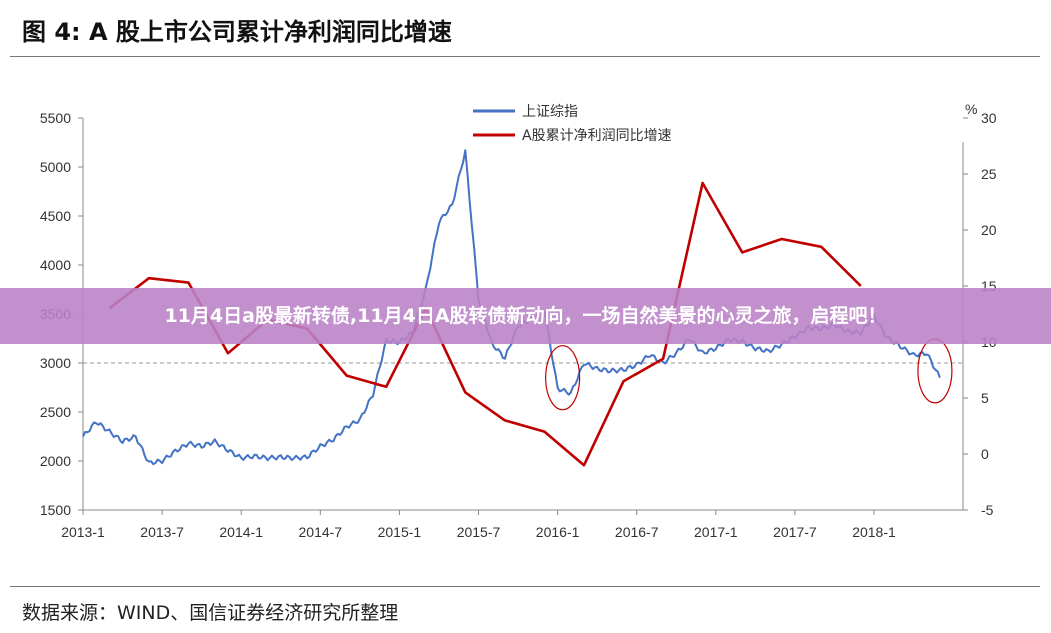 The width and height of the screenshot is (1051, 633). What do you see at coordinates (985, 398) in the screenshot?
I see `right-tick-label: 5` at bounding box center [985, 398].